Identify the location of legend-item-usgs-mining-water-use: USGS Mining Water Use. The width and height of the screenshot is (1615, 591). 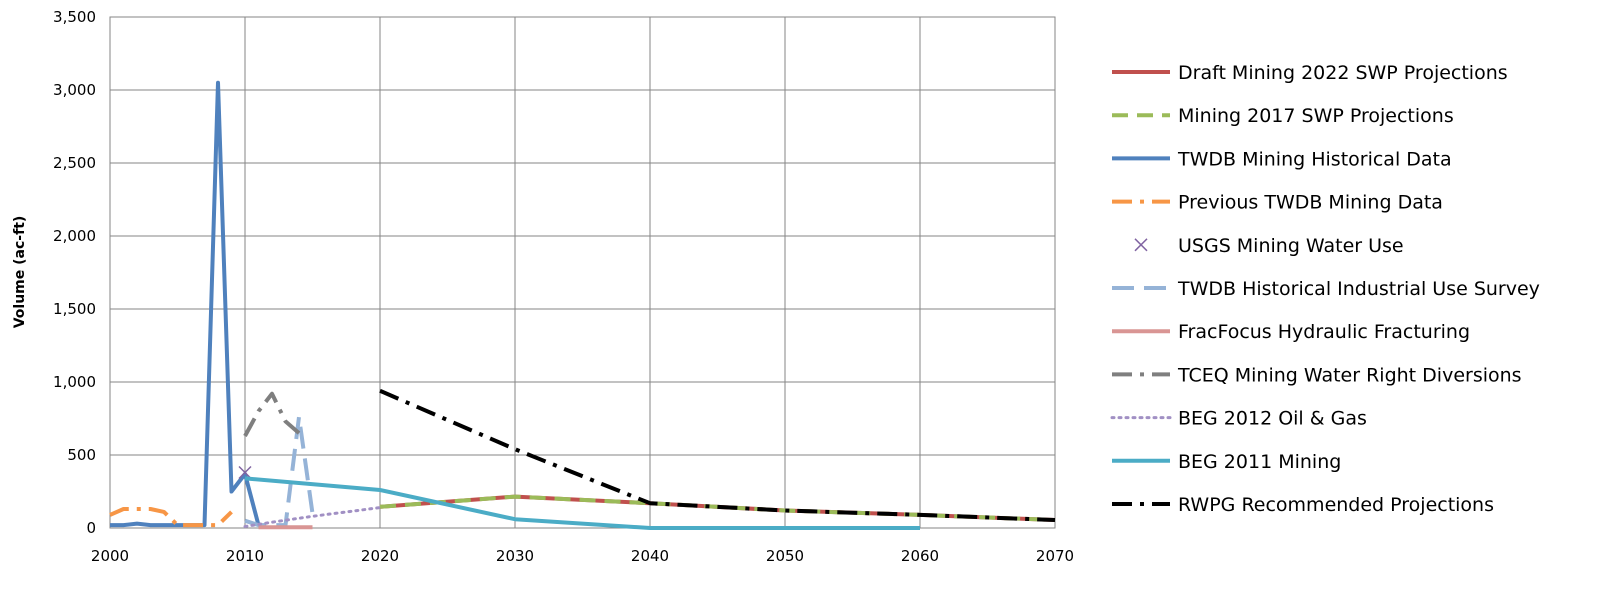
(1269, 246).